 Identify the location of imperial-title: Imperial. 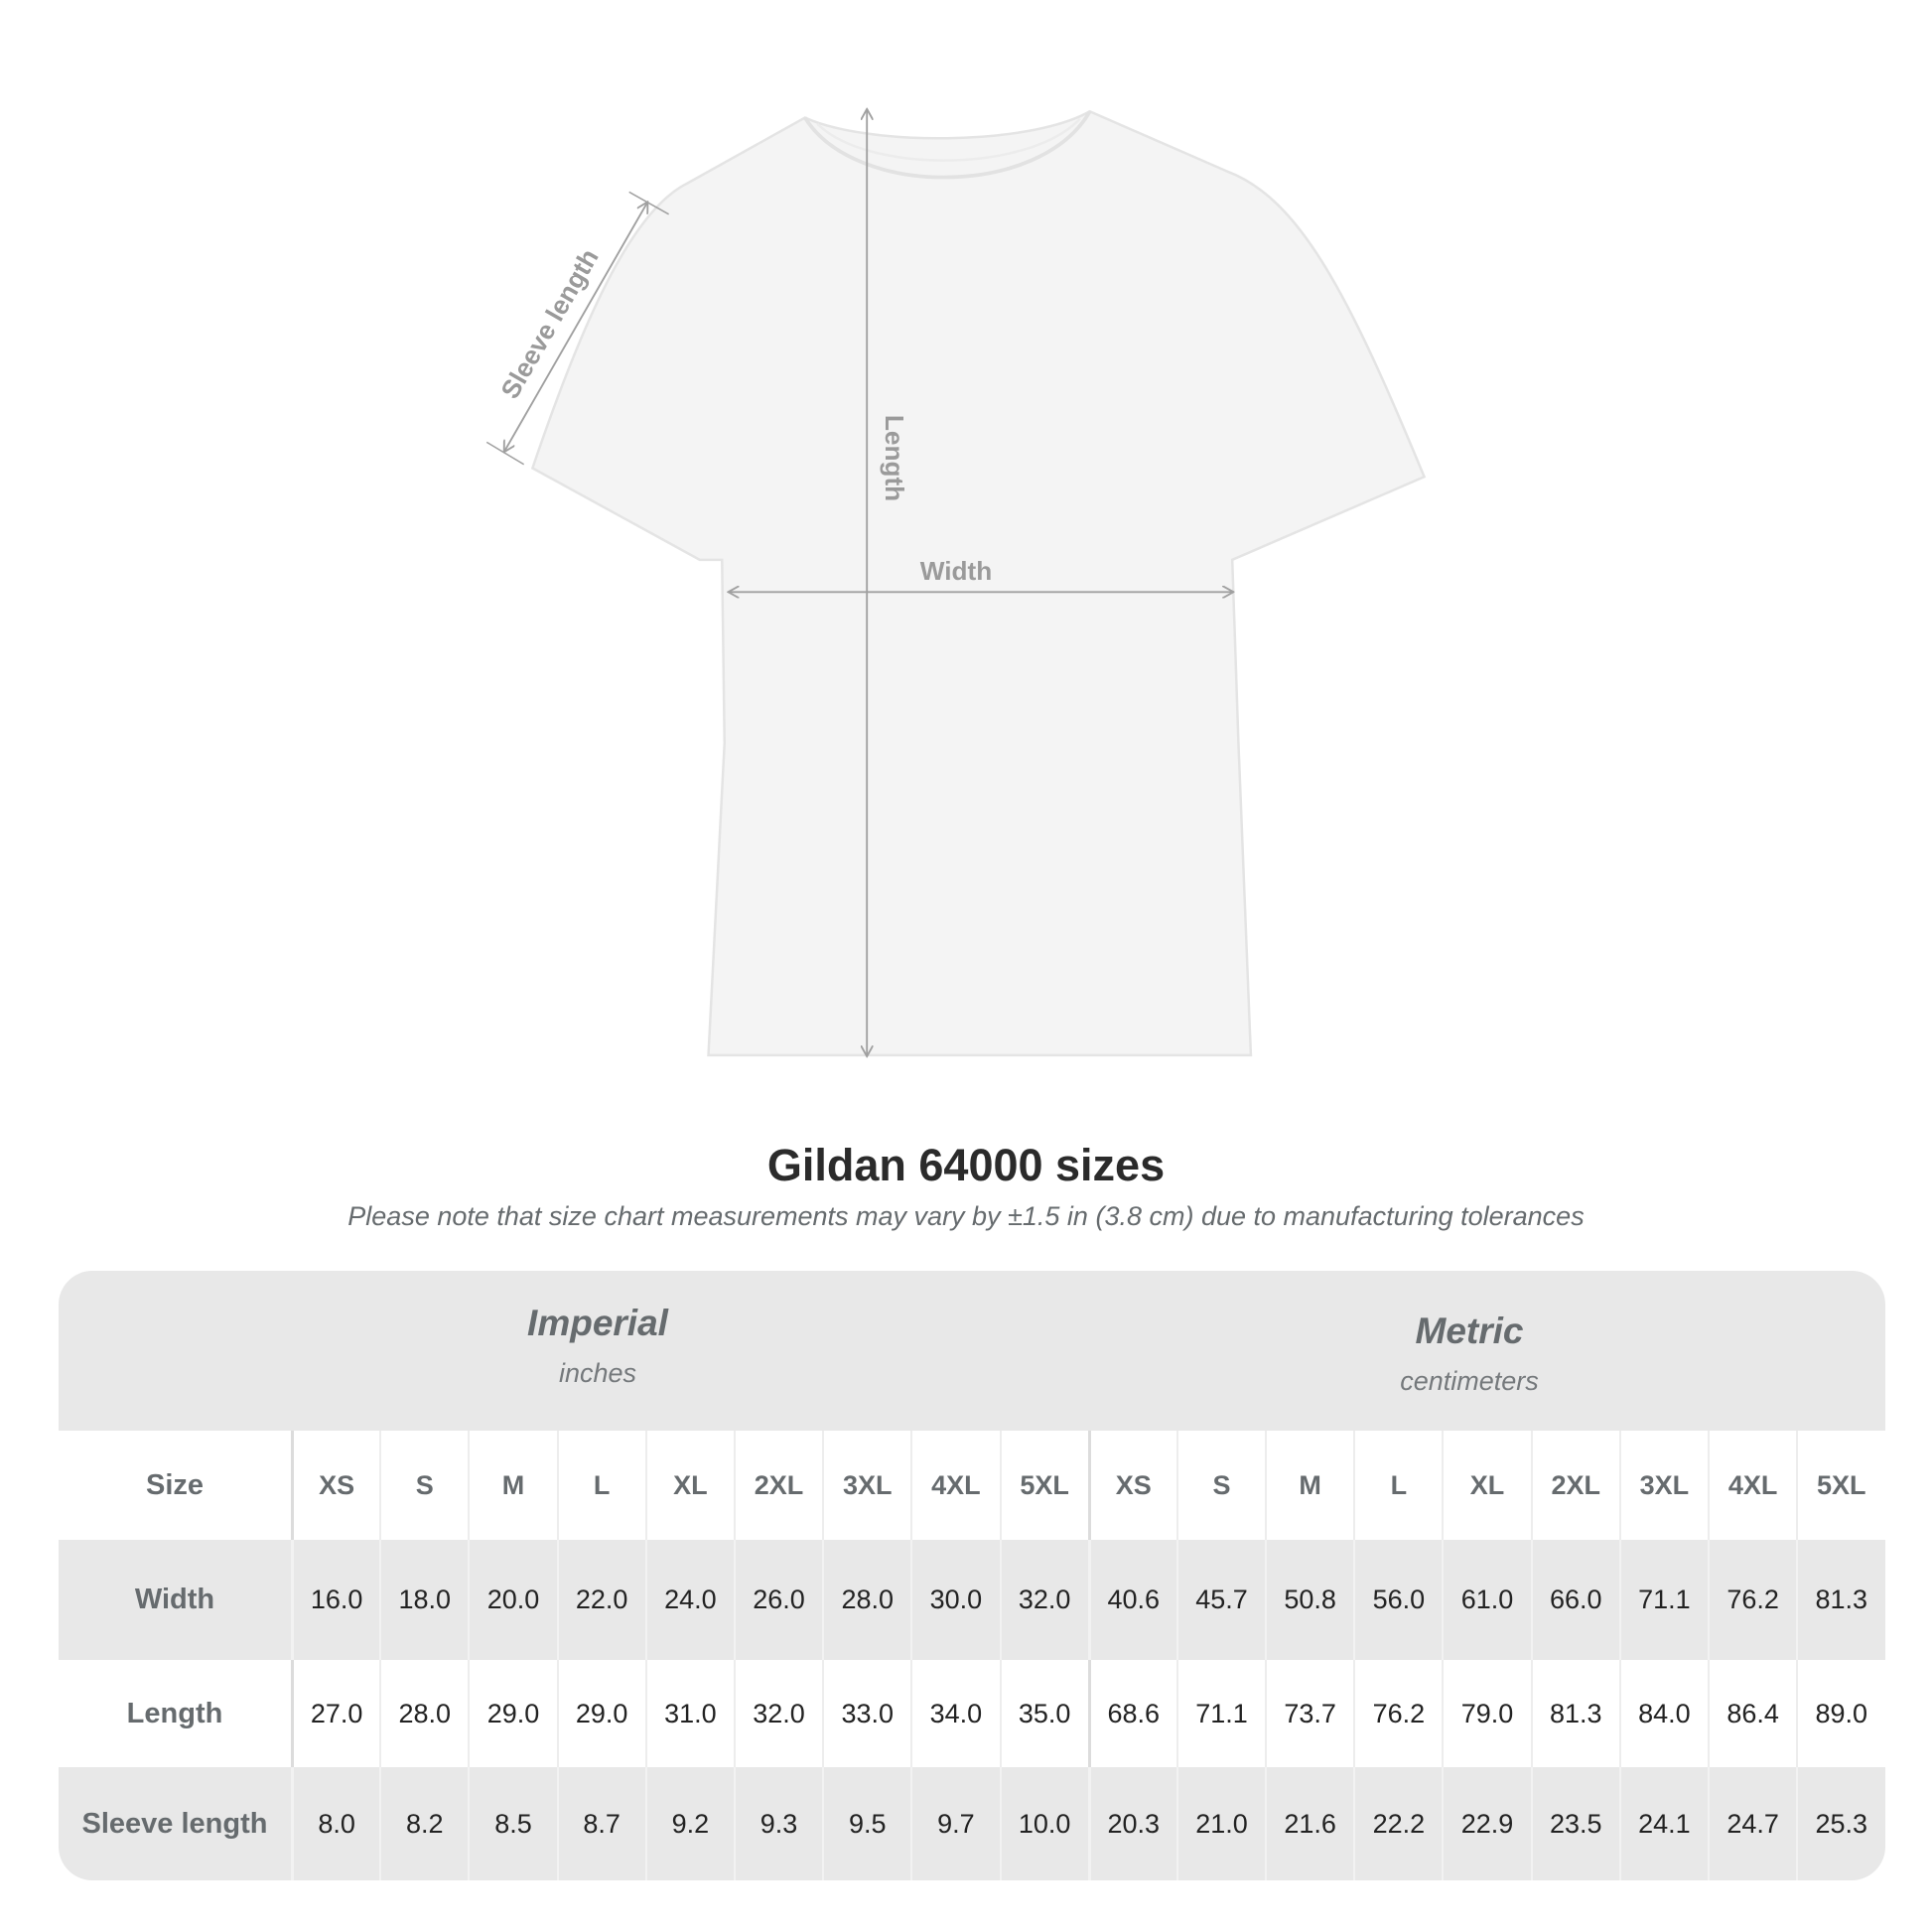
(597, 1323).